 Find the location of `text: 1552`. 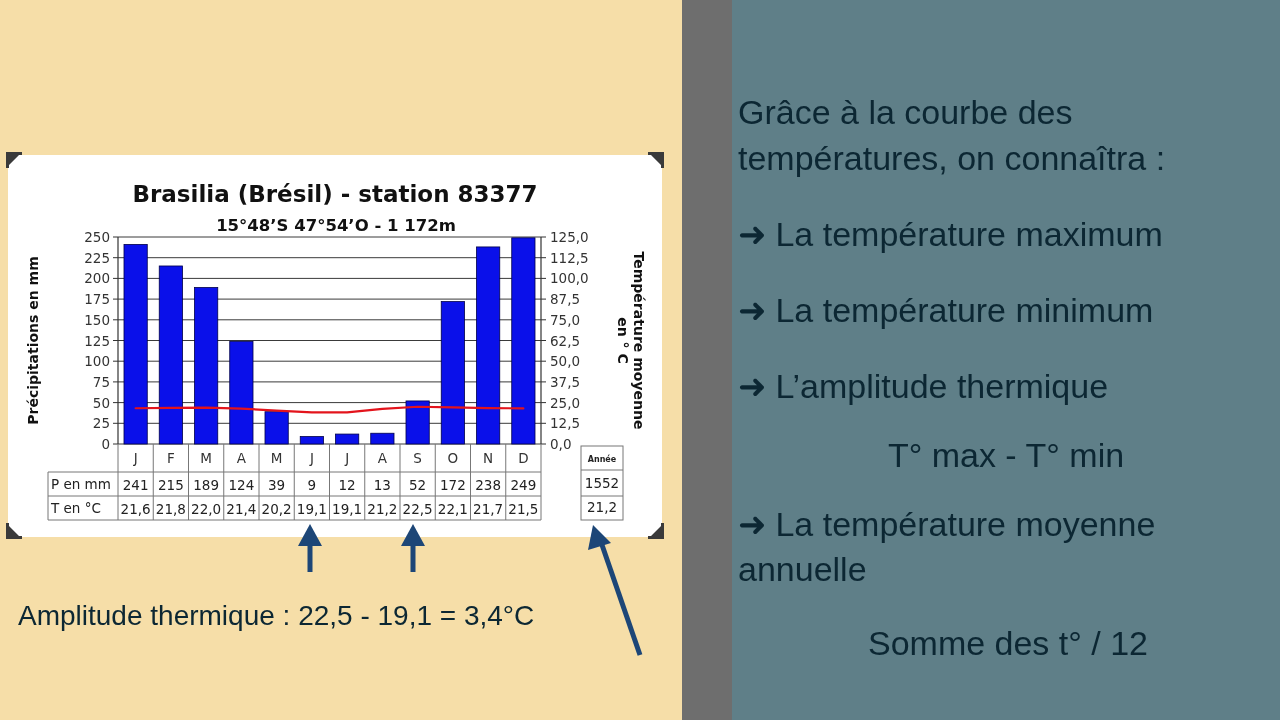

text: 1552 is located at coordinates (602, 483).